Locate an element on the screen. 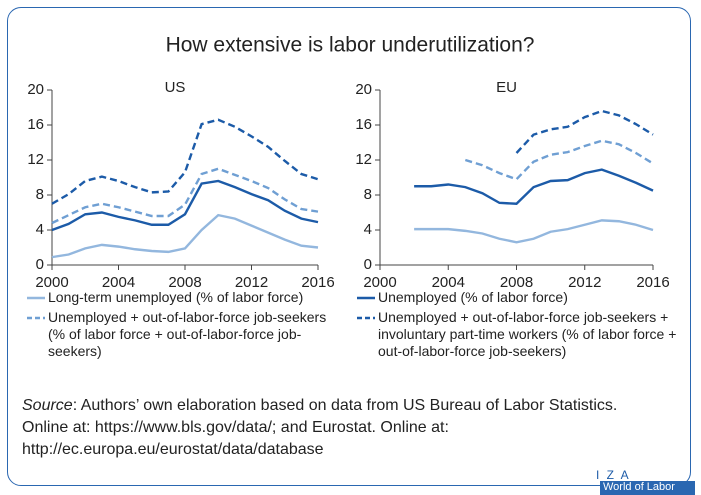 The height and width of the screenshot is (495, 701). chart-title: How extensive is labor underutilization? is located at coordinates (350, 45).